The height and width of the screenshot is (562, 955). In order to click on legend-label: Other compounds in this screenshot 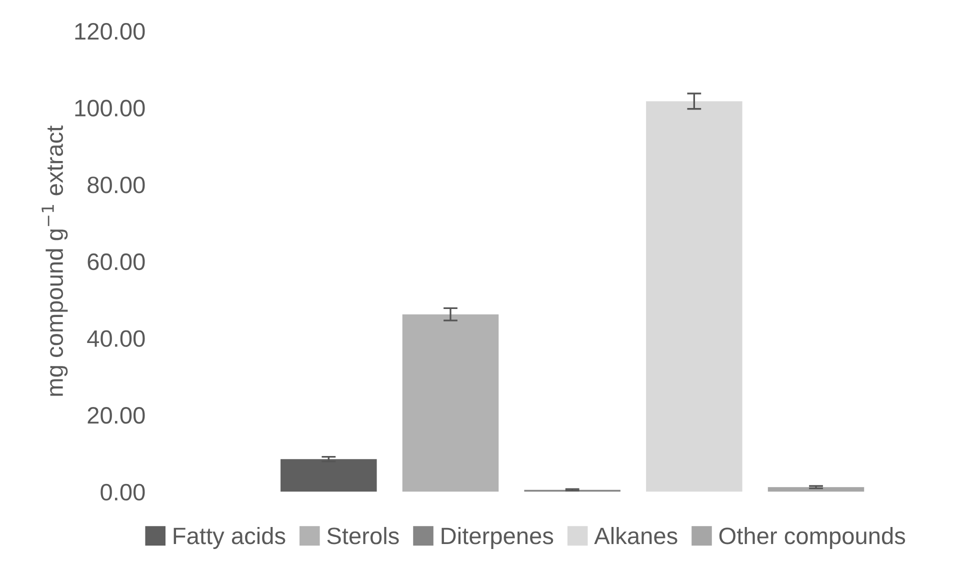, I will do `click(812, 537)`.